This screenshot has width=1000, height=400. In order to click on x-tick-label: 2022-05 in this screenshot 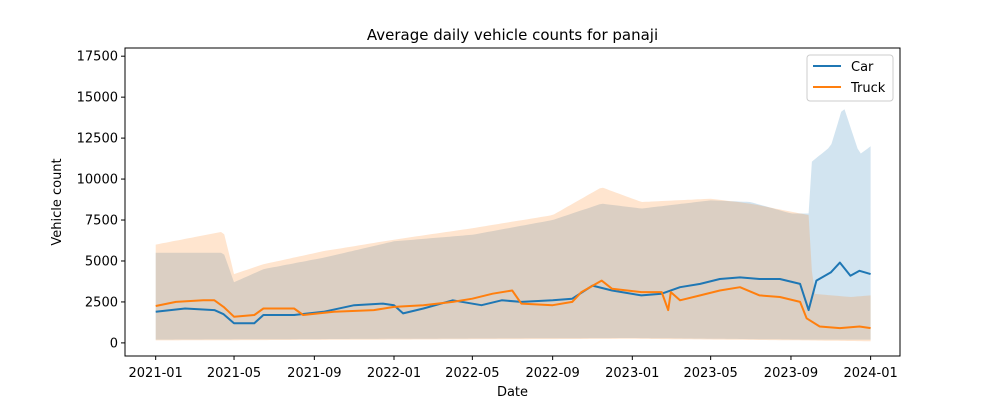, I will do `click(472, 373)`.